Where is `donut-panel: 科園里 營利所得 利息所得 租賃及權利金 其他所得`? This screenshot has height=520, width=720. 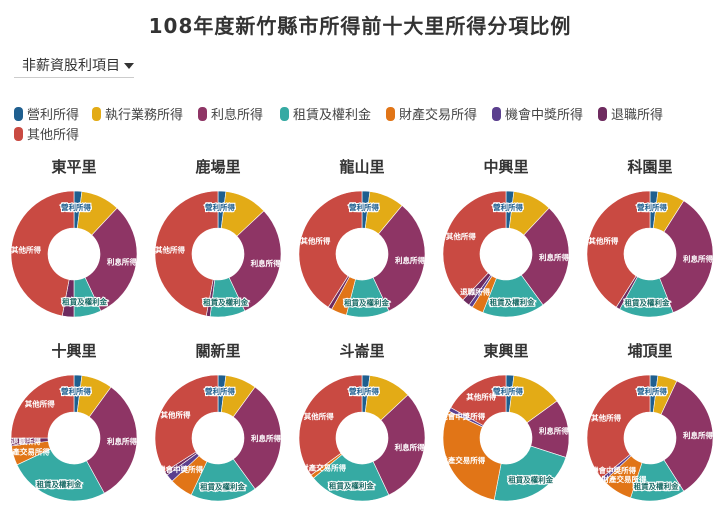
donut-panel: 科園里 營利所得 利息所得 租賃及權利金 其他所得 is located at coordinates (649, 241).